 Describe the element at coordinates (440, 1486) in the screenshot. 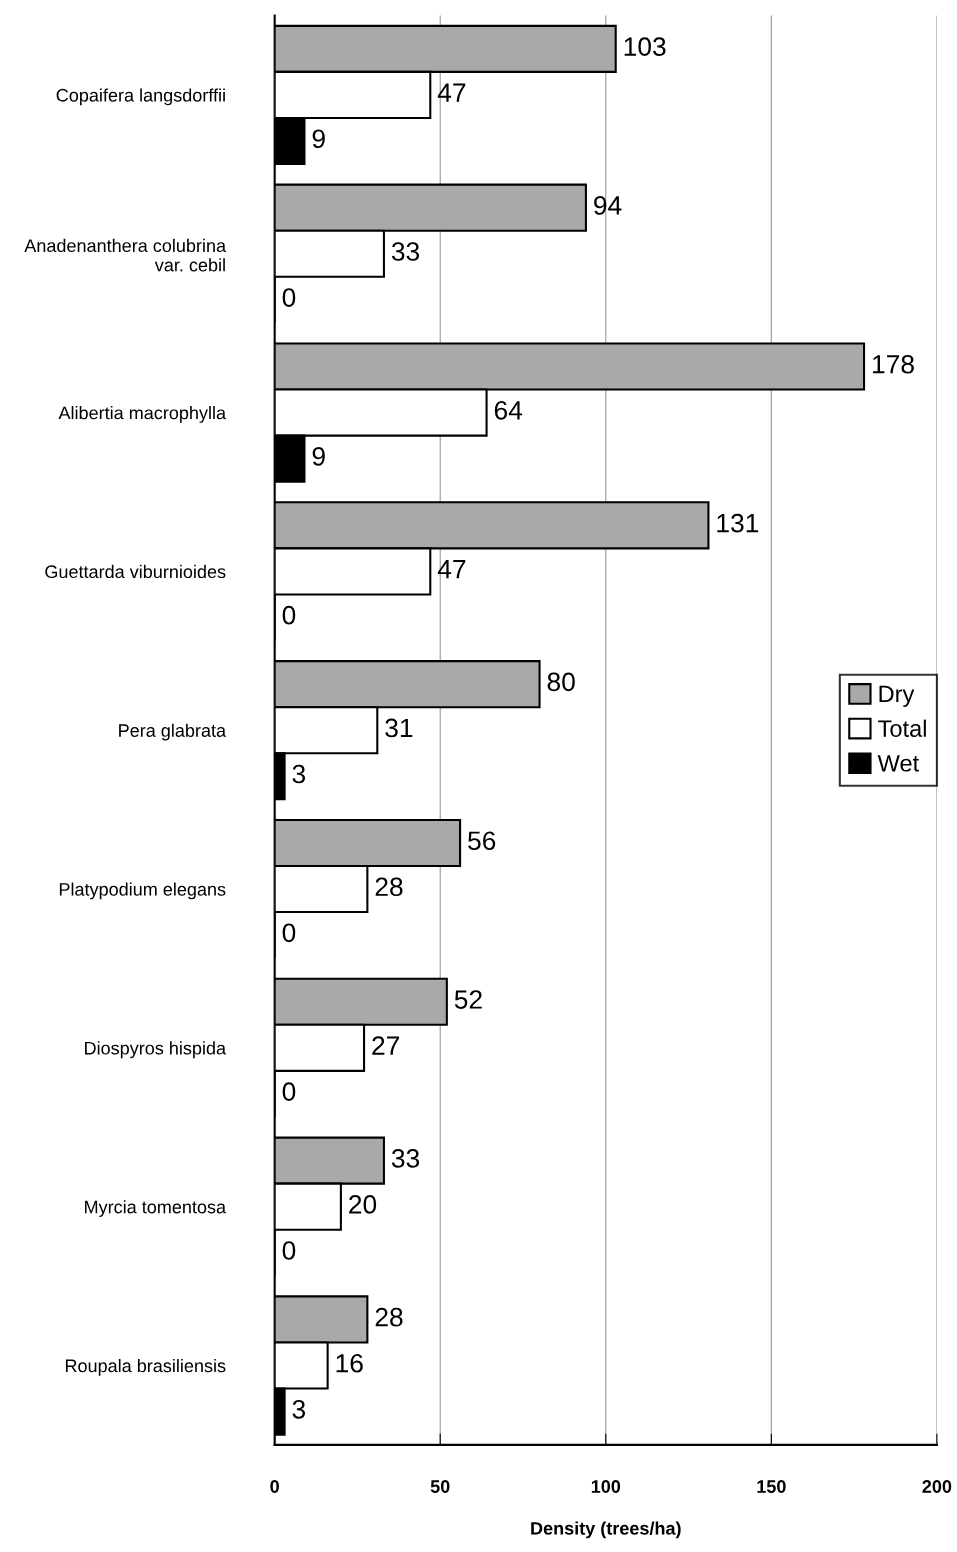

I see `x-tick-label: 50` at that location.